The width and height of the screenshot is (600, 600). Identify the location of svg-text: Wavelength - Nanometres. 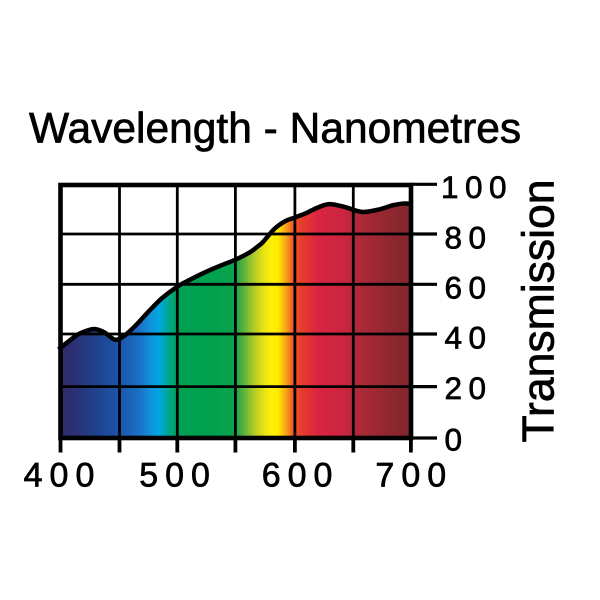
(275, 129).